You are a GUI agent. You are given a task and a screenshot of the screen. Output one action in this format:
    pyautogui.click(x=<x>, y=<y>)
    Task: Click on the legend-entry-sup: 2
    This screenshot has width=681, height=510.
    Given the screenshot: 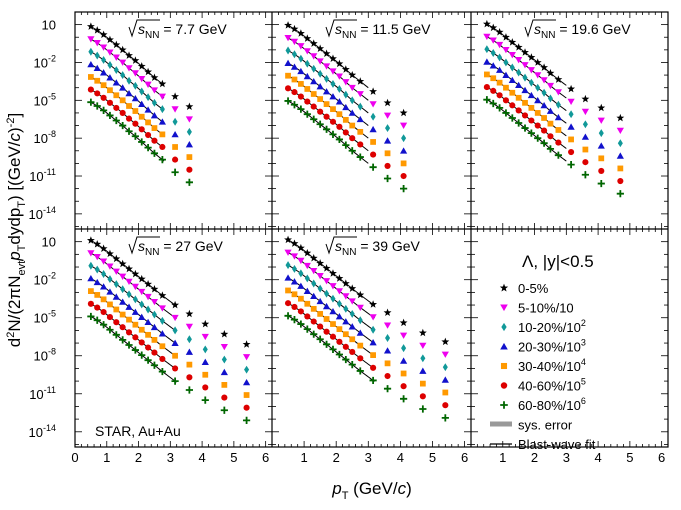 What is the action you would take?
    pyautogui.click(x=583, y=323)
    